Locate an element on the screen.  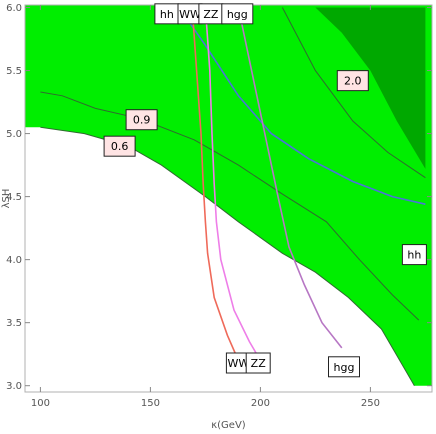
x-tick-label: 250 is located at coordinates (370, 403).